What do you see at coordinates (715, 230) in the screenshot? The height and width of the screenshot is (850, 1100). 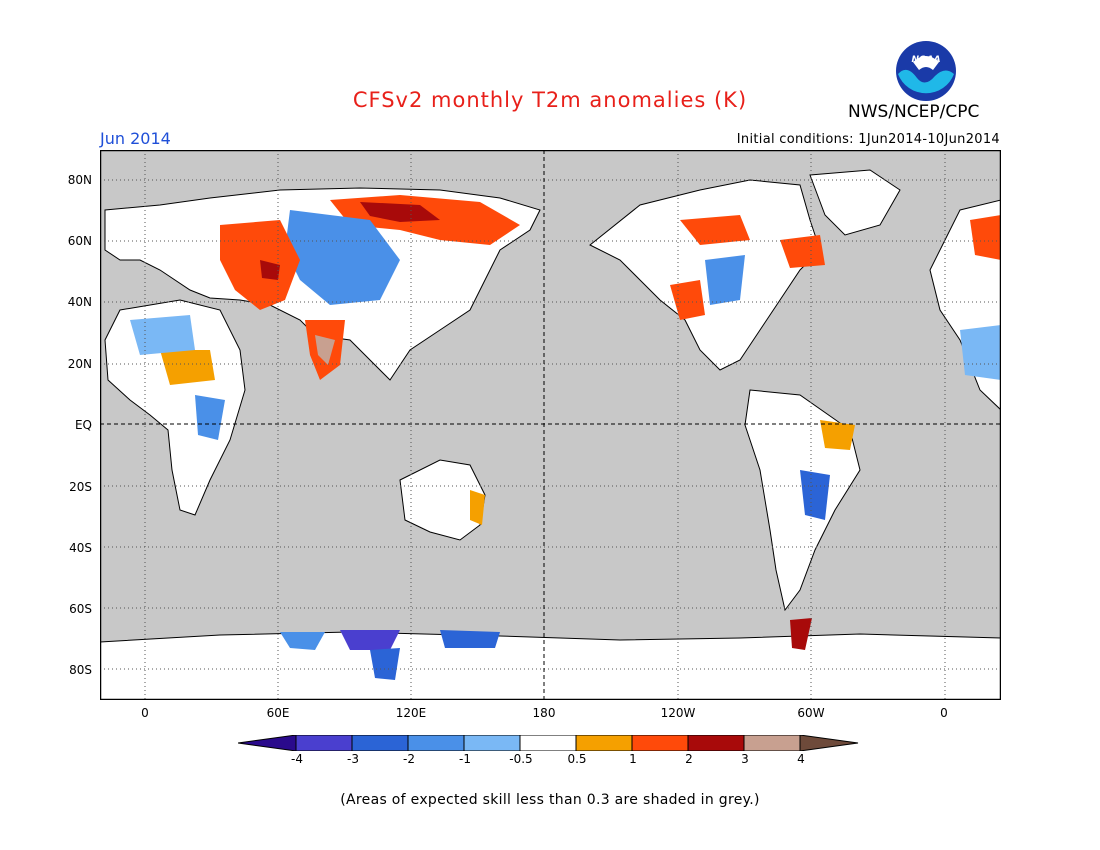 I see `anomaly-canada-warm` at bounding box center [715, 230].